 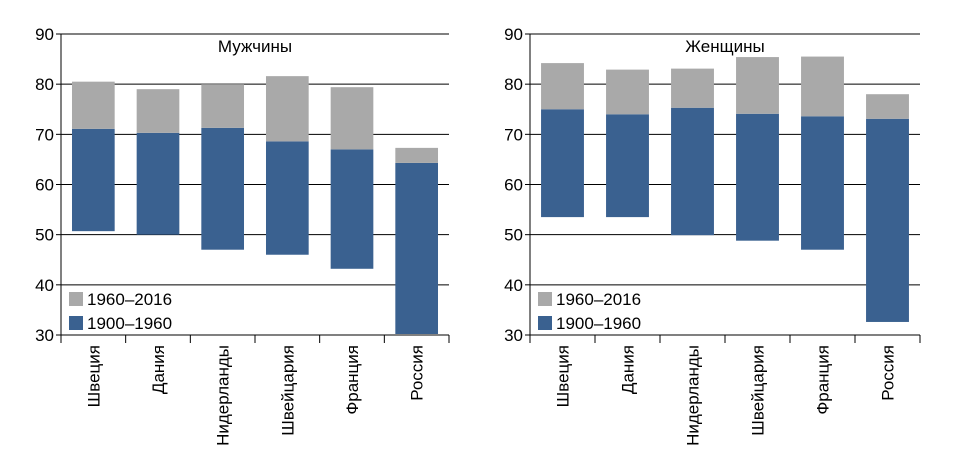 What do you see at coordinates (255, 46) in the screenshot?
I see `chart-title: Мужчины` at bounding box center [255, 46].